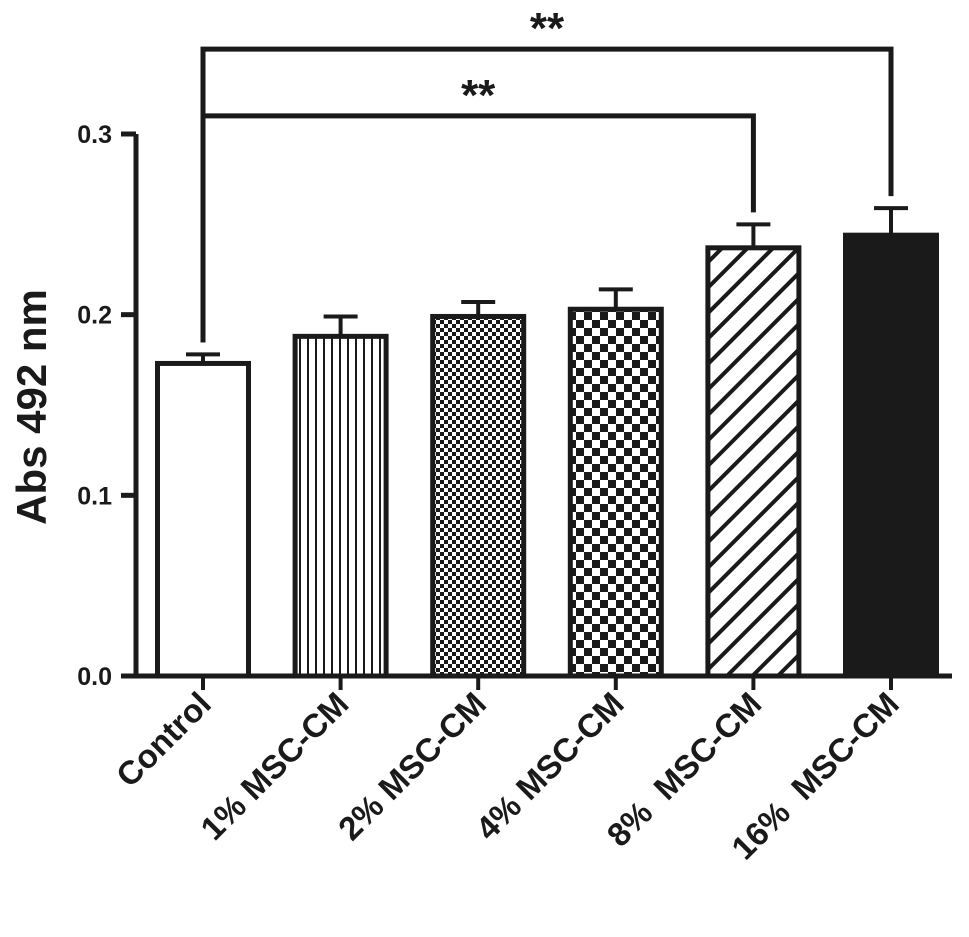 The width and height of the screenshot is (969, 937). What do you see at coordinates (163, 739) in the screenshot?
I see `x-tick-label: Control` at bounding box center [163, 739].